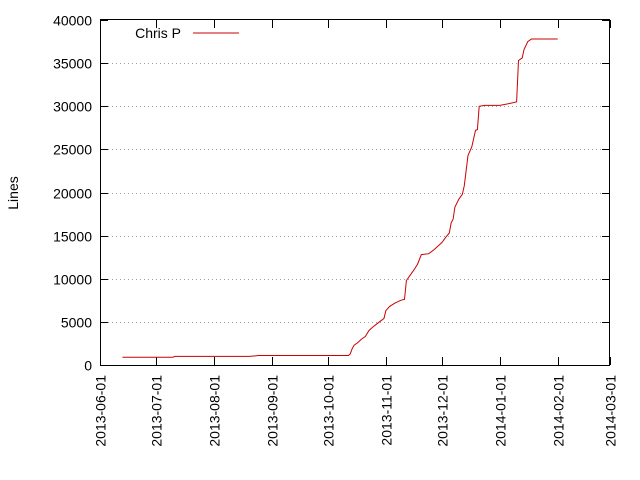  I want to click on x-tick-label: 2014-01-01, so click(501, 411).